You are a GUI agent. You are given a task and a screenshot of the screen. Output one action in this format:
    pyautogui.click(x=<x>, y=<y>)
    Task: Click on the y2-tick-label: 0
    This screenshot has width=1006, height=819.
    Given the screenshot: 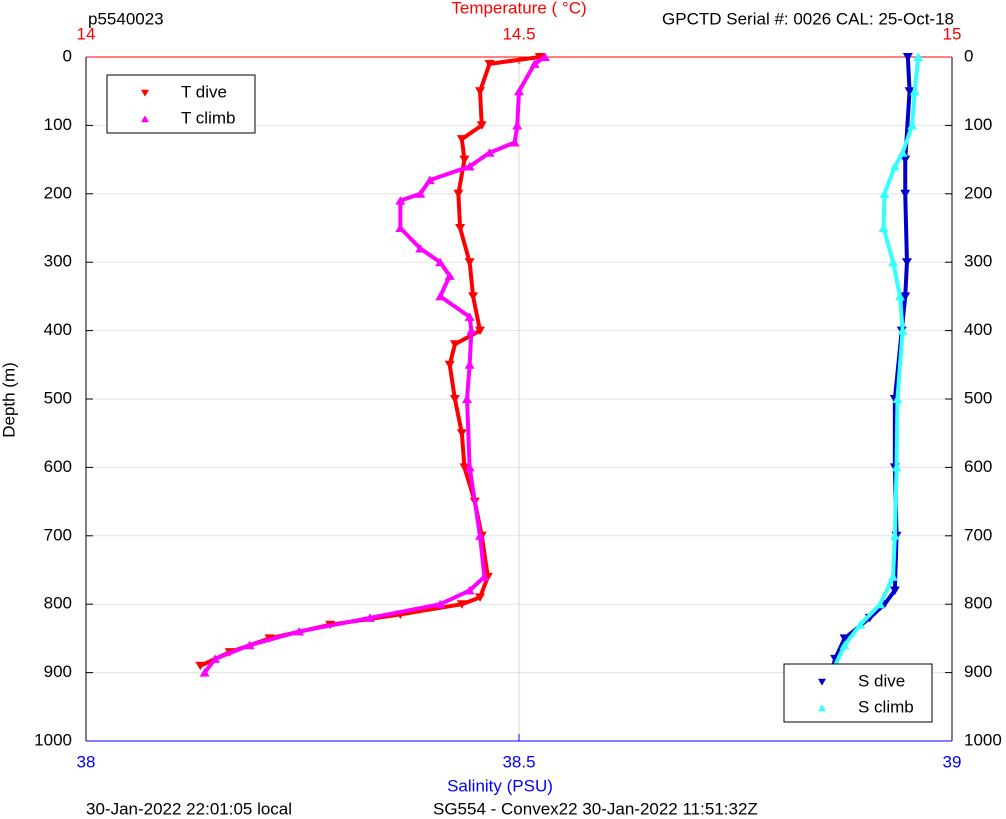 What is the action you would take?
    pyautogui.click(x=968, y=55)
    